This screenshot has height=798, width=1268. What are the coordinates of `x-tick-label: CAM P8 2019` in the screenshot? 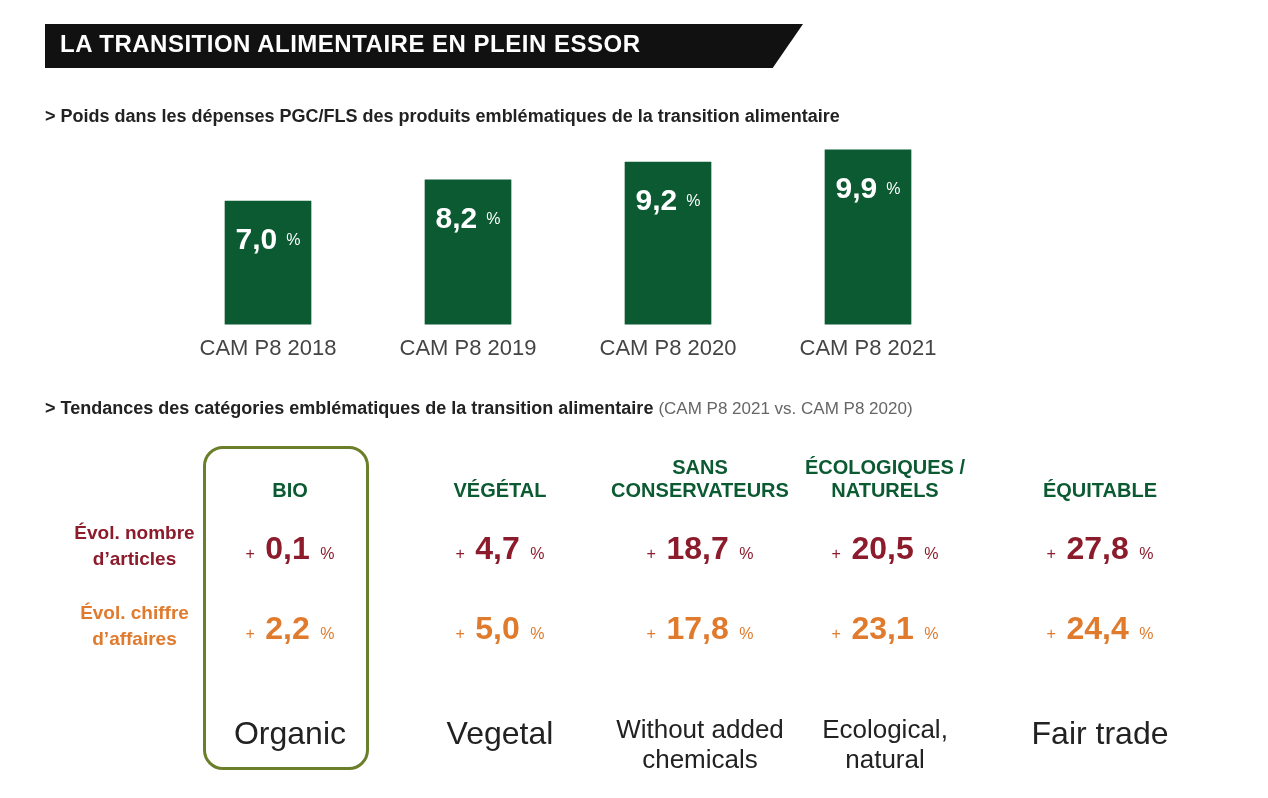 It's located at (468, 347).